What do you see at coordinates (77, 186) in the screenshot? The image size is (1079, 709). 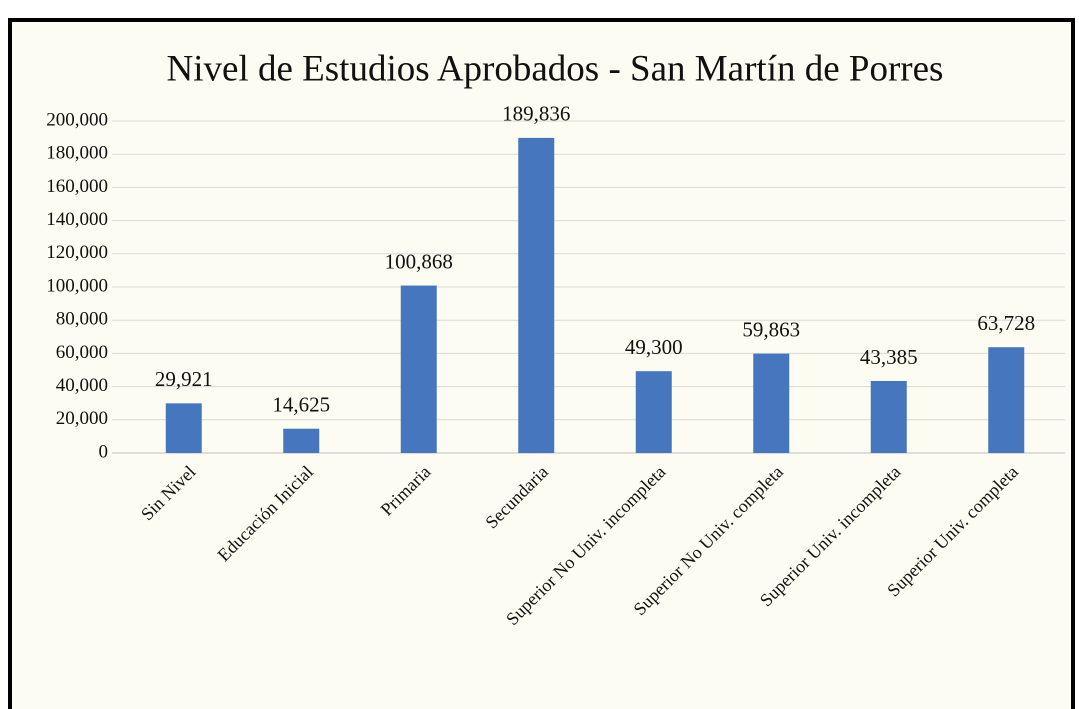 I see `y-tick-label: 160,000` at bounding box center [77, 186].